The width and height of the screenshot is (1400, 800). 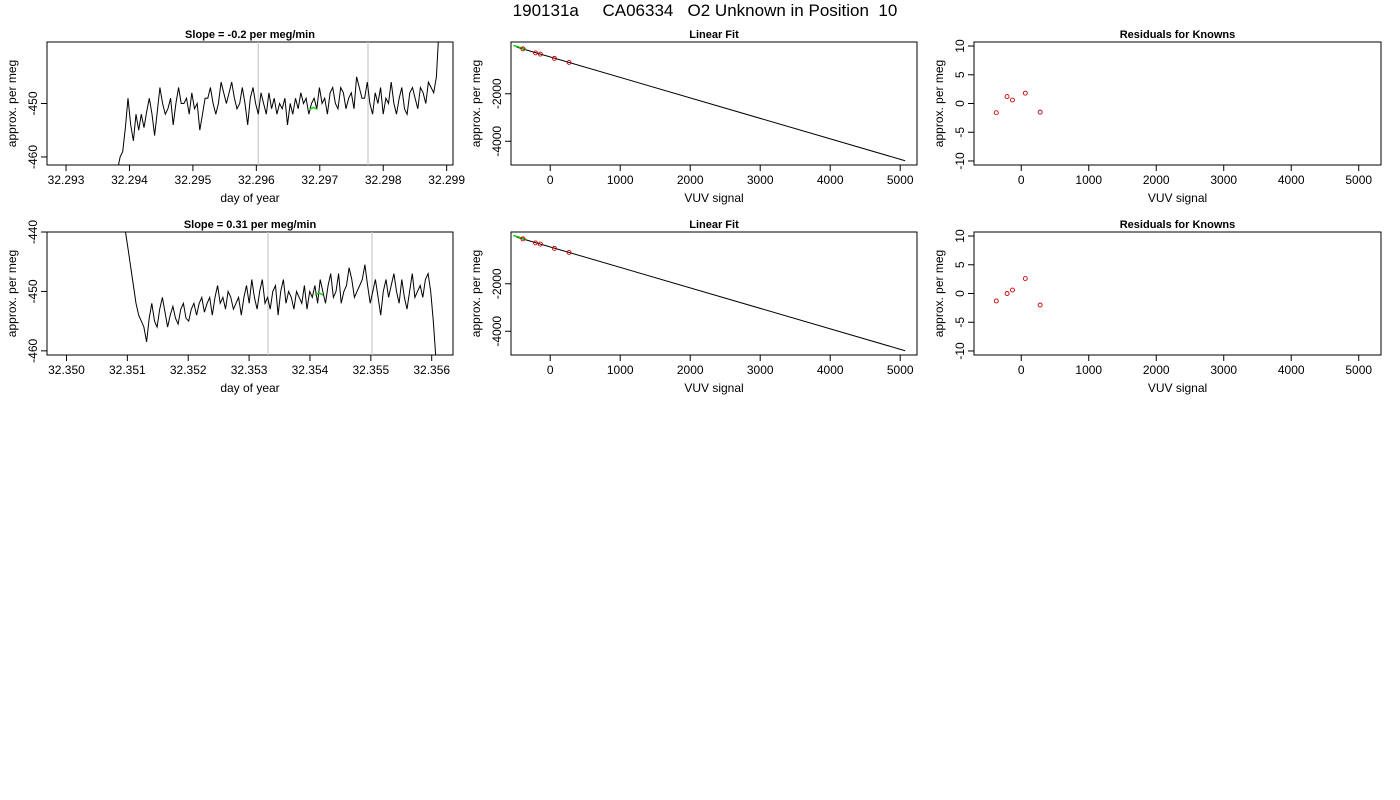 What do you see at coordinates (310, 370) in the screenshot?
I see `x-tick-label: 32.354` at bounding box center [310, 370].